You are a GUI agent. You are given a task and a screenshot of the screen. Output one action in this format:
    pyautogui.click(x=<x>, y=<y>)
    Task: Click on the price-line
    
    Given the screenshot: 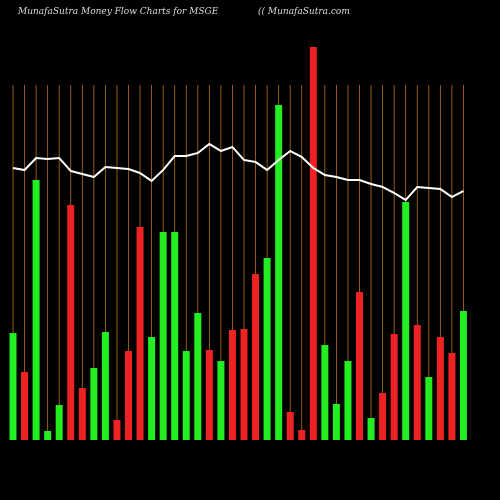 What is the action you would take?
    pyautogui.click(x=238, y=172)
    